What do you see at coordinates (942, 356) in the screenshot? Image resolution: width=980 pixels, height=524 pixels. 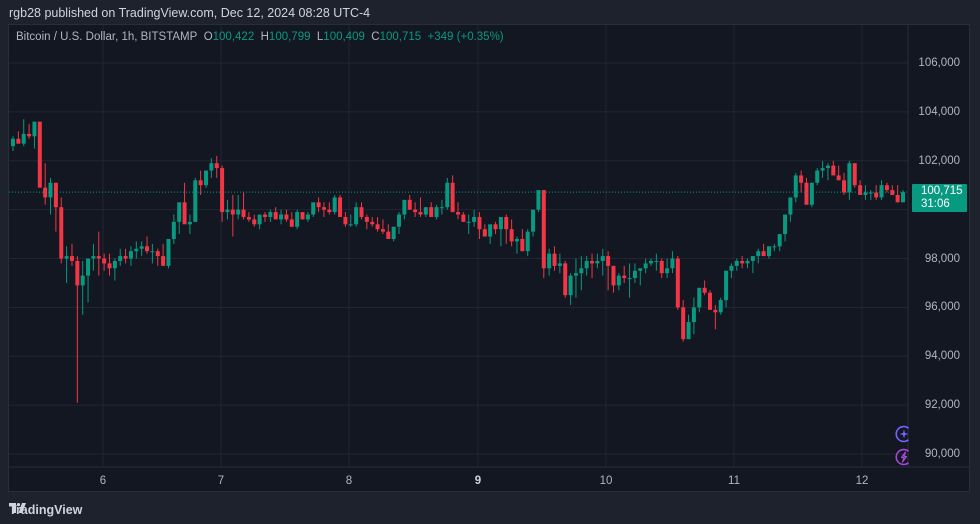 I see `price-axis-label: 94,000` at bounding box center [942, 356].